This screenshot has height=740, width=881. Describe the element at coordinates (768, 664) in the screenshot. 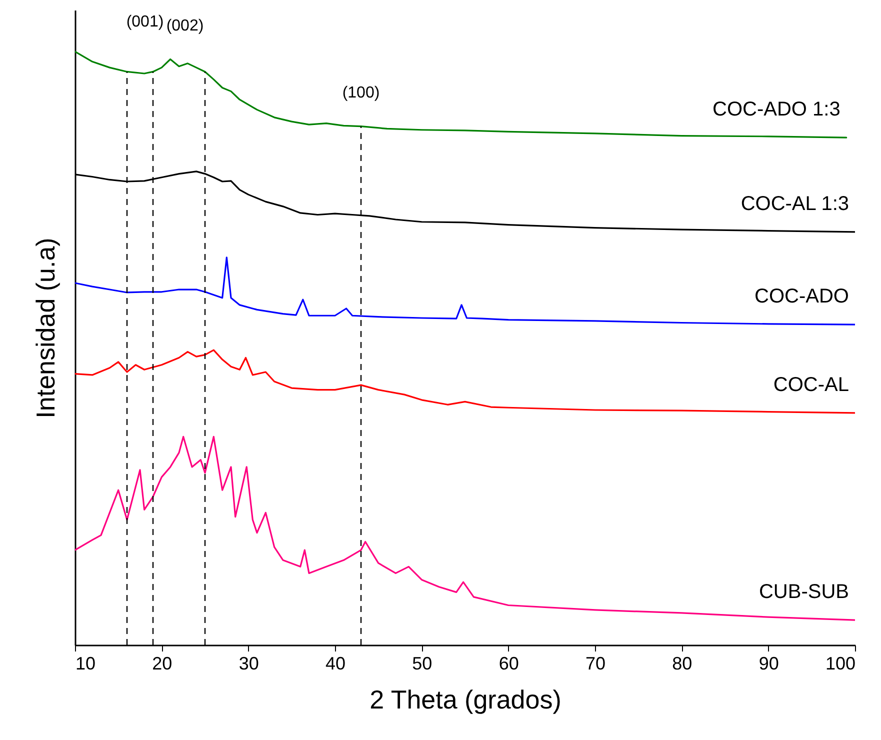

I see `x-tick-label: 90` at that location.